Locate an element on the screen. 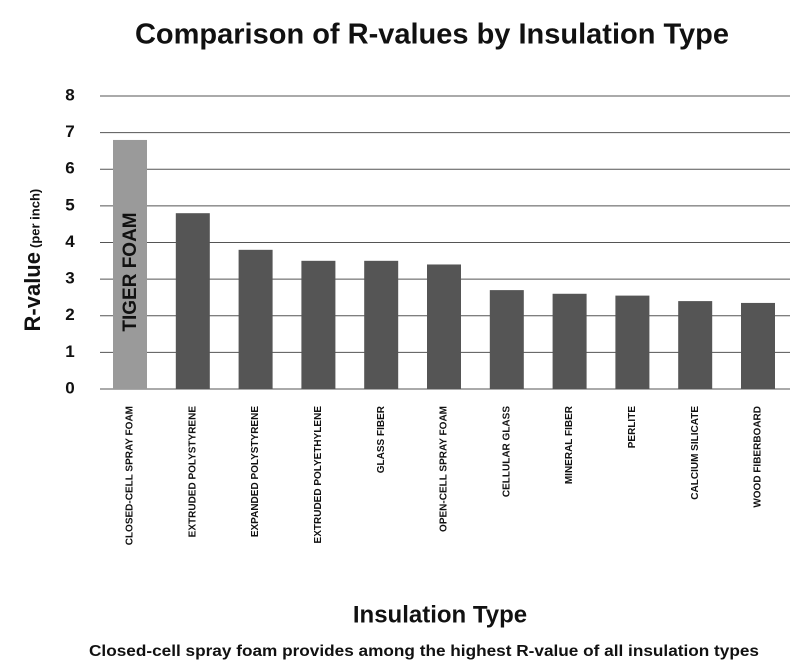 This screenshot has height=667, width=791. x-tick-label: CALCIUM SILICATE is located at coordinates (695, 453).